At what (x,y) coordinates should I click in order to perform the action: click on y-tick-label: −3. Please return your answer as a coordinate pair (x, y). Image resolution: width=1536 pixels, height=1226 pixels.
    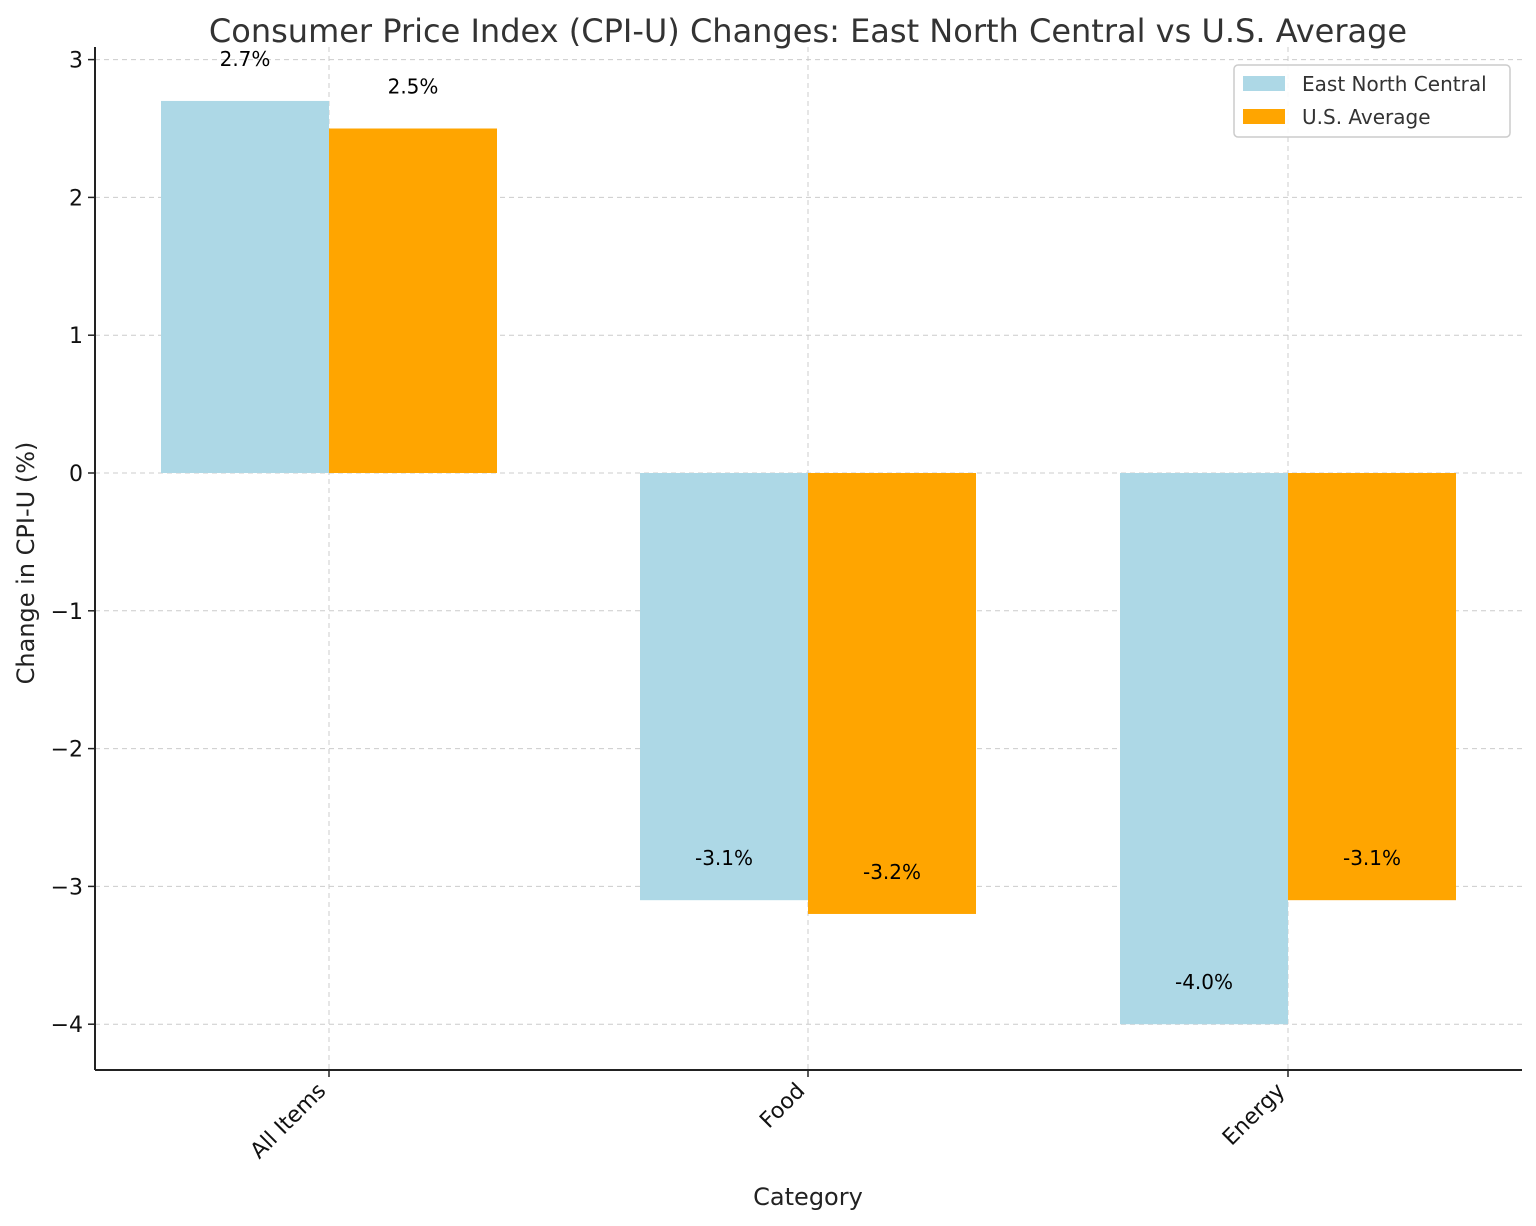
    Looking at the image, I should click on (67, 887).